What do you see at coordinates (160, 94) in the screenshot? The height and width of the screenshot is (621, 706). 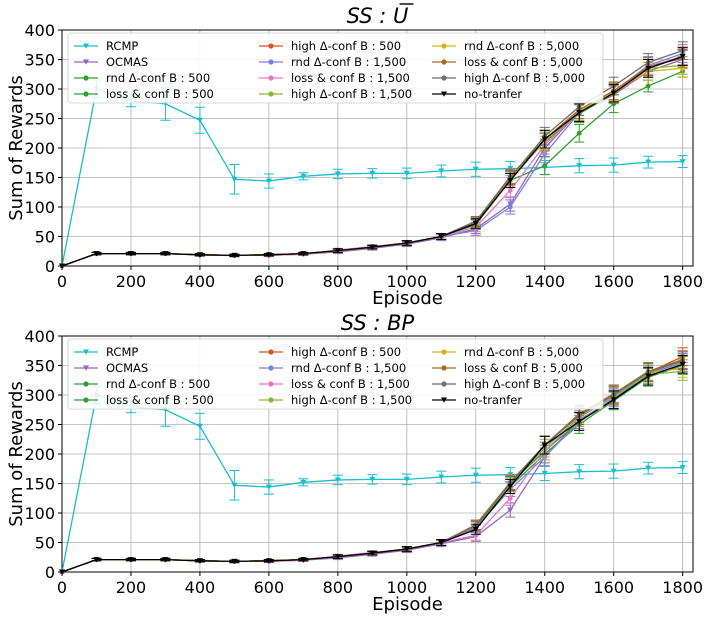 I see `legend-label: loss & conf B : 500` at bounding box center [160, 94].